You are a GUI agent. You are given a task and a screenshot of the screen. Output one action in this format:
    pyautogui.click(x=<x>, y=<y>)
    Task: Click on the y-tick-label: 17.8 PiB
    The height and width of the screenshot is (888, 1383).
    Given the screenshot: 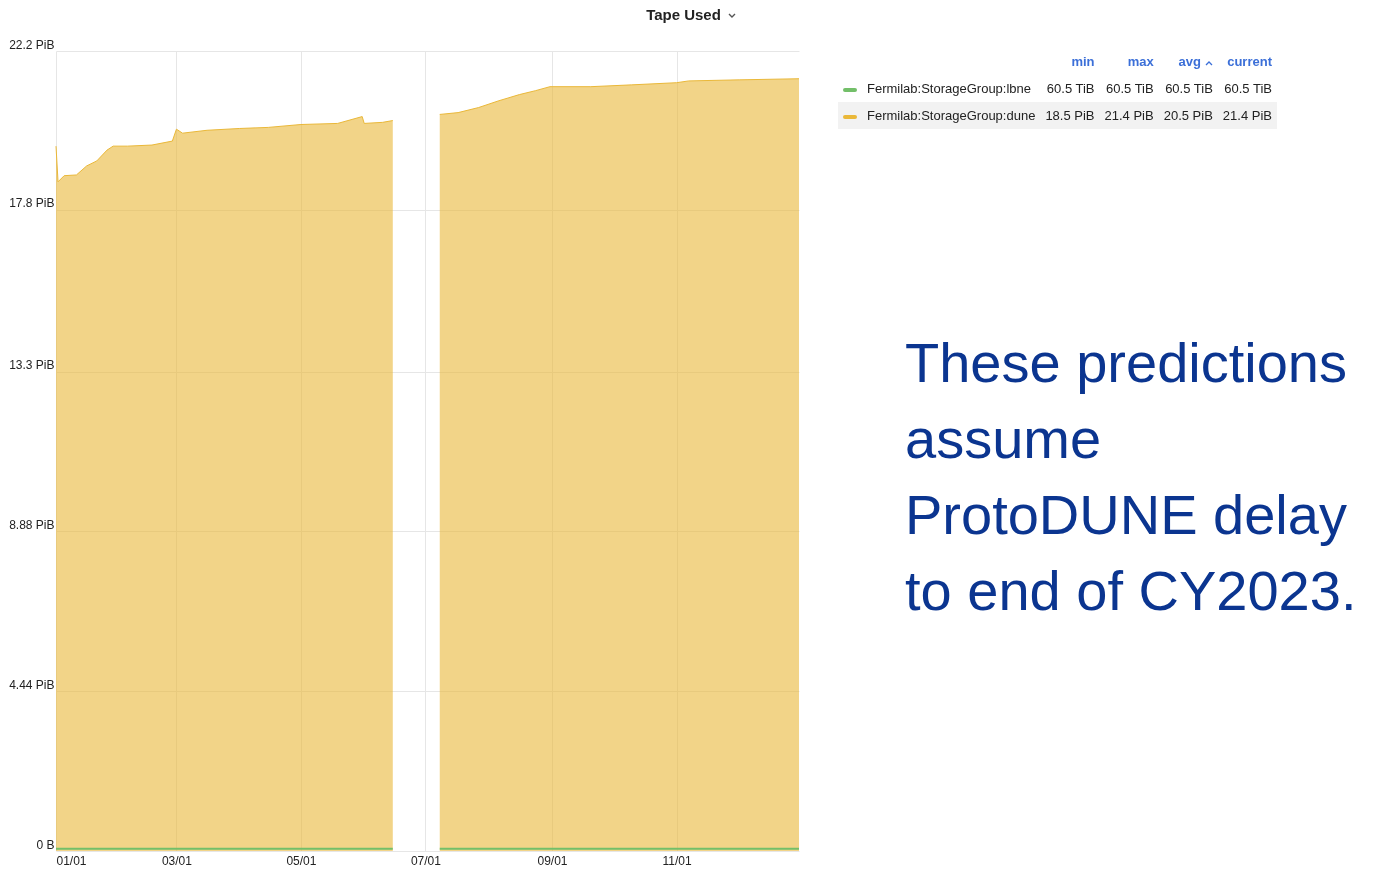 What is the action you would take?
    pyautogui.click(x=32, y=203)
    